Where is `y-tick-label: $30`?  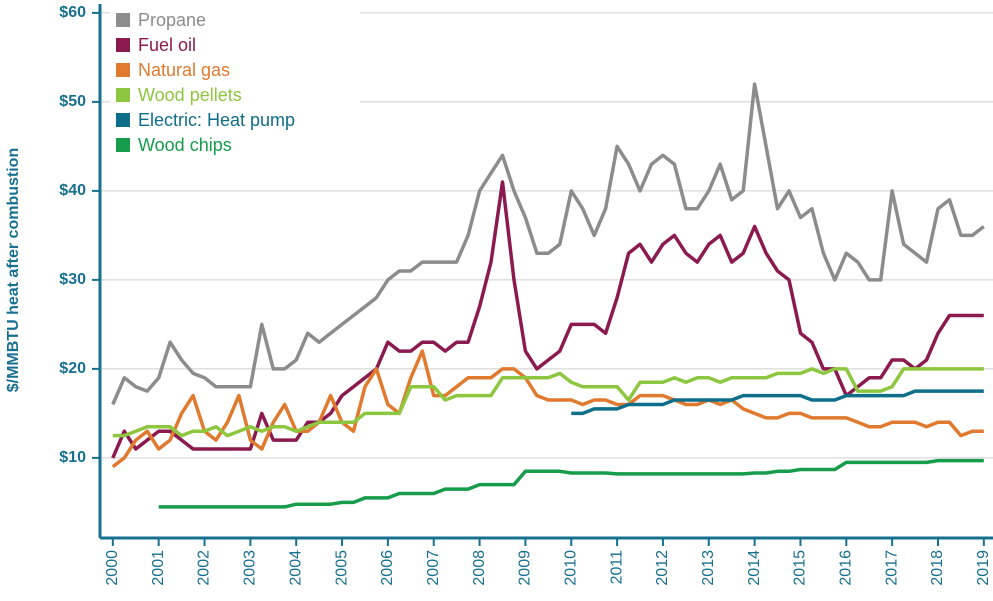 y-tick-label: $30 is located at coordinates (72, 279).